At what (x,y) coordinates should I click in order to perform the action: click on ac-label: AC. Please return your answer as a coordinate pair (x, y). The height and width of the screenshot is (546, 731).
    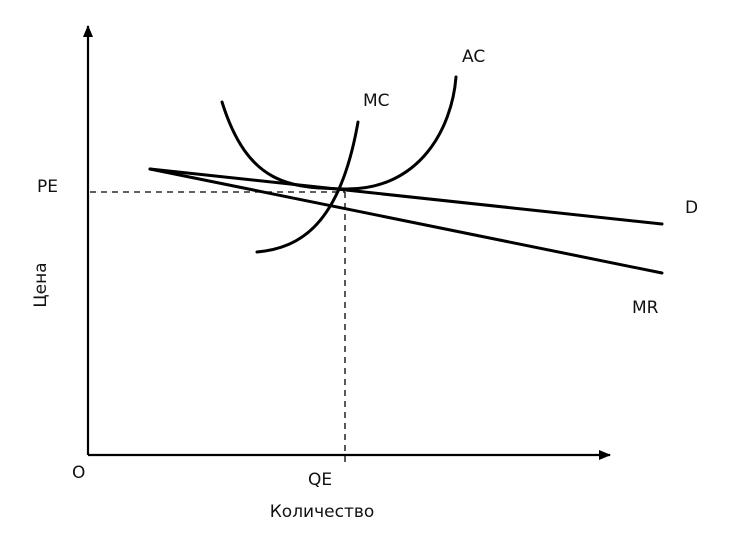
    Looking at the image, I should click on (473, 57).